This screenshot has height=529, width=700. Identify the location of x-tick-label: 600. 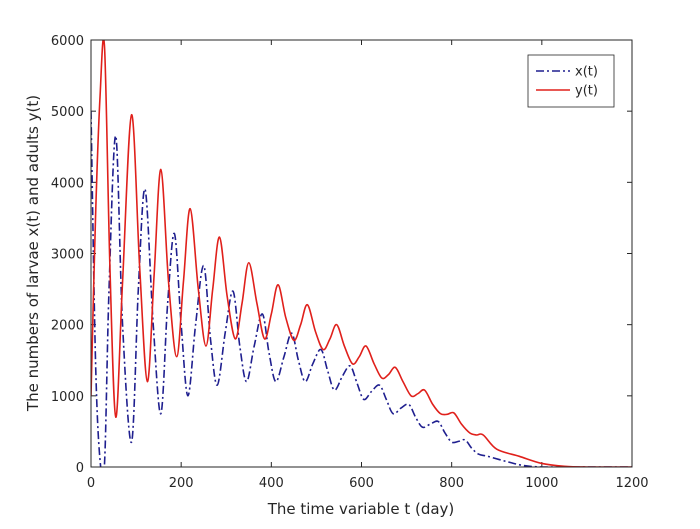
(361, 483).